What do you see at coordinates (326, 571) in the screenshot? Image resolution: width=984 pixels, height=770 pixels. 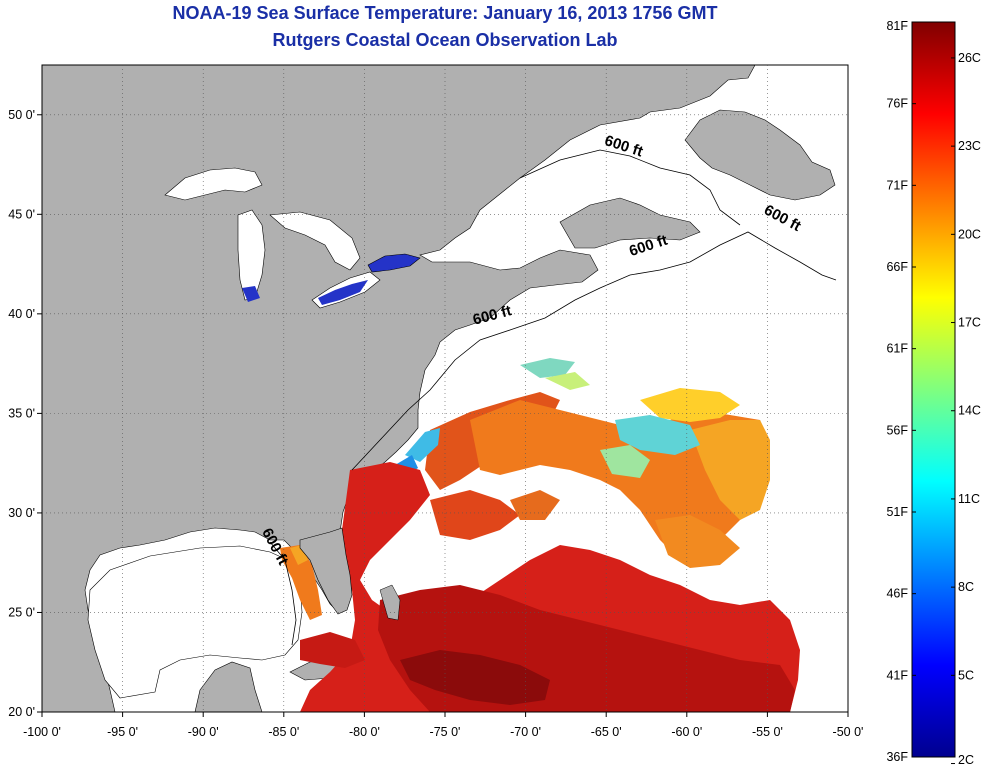 I see `florida-land` at bounding box center [326, 571].